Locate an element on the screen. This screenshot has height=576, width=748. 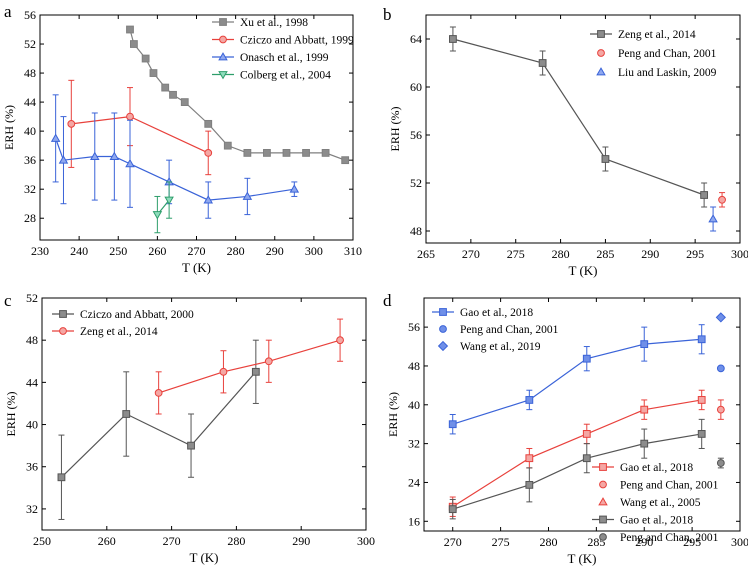
x-tick-label: 280 is located at coordinates (236, 251).